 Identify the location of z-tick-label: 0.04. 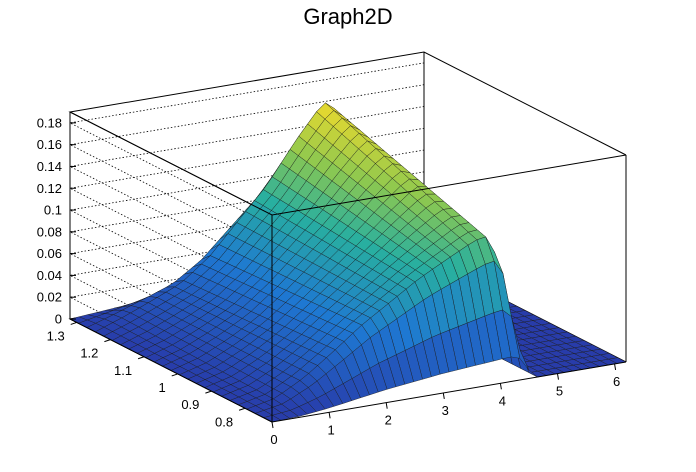
(49, 275).